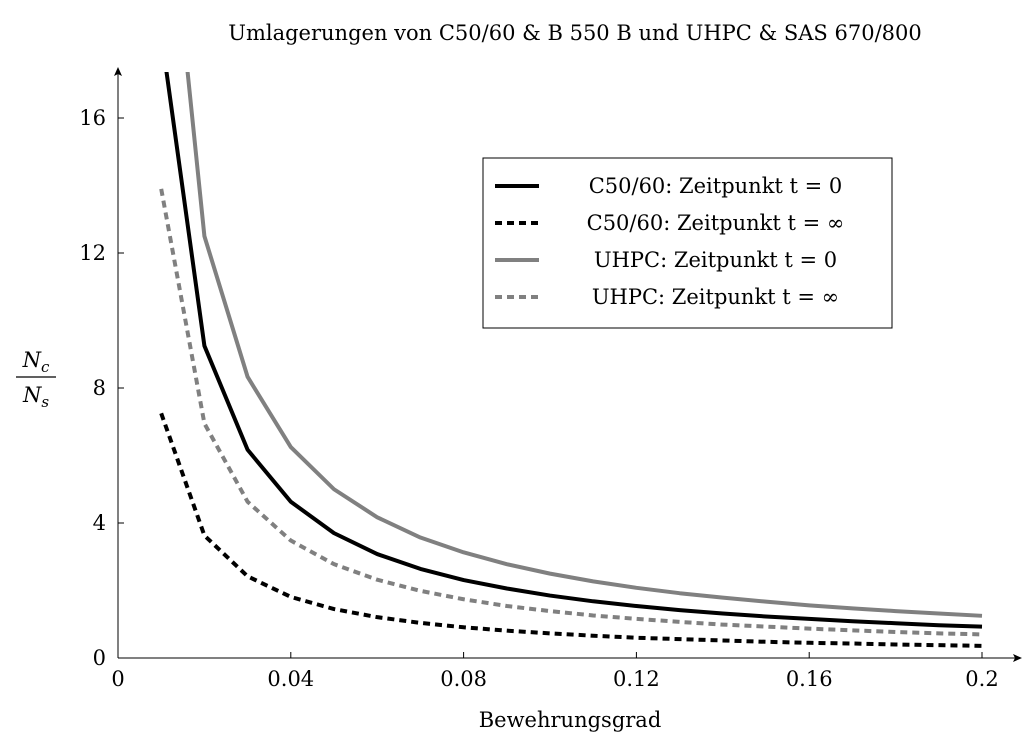 The width and height of the screenshot is (1025, 735). Describe the element at coordinates (117, 679) in the screenshot. I see `x-tick-label: 0` at that location.